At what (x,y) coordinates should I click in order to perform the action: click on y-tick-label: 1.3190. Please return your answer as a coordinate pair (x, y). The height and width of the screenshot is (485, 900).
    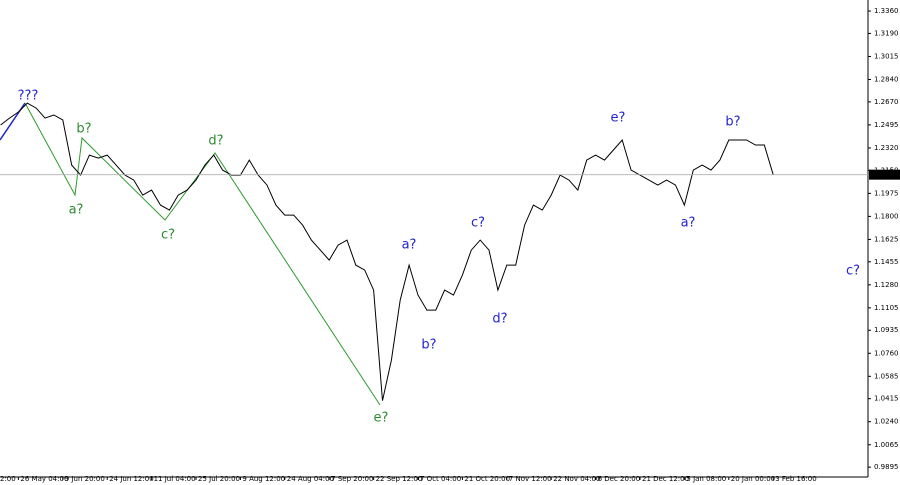
    Looking at the image, I should click on (886, 33).